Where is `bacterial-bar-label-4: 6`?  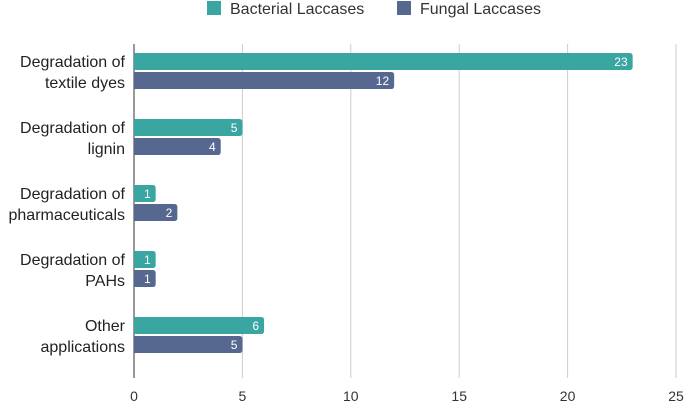 bacterial-bar-label-4: 6 is located at coordinates (255, 326).